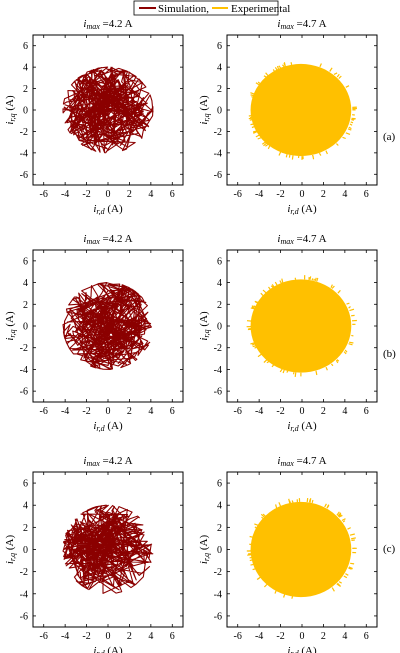  Describe the element at coordinates (389, 354) in the screenshot. I see `row-label-b: (b)` at that location.